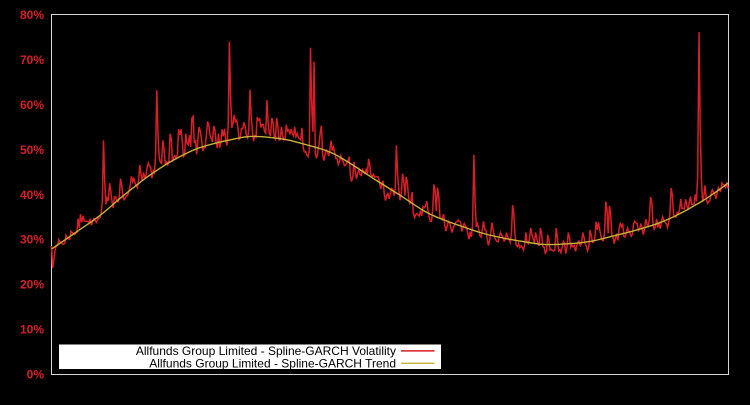 This screenshot has height=405, width=750. Describe the element at coordinates (32, 330) in the screenshot. I see `svg-text: 10%` at that location.